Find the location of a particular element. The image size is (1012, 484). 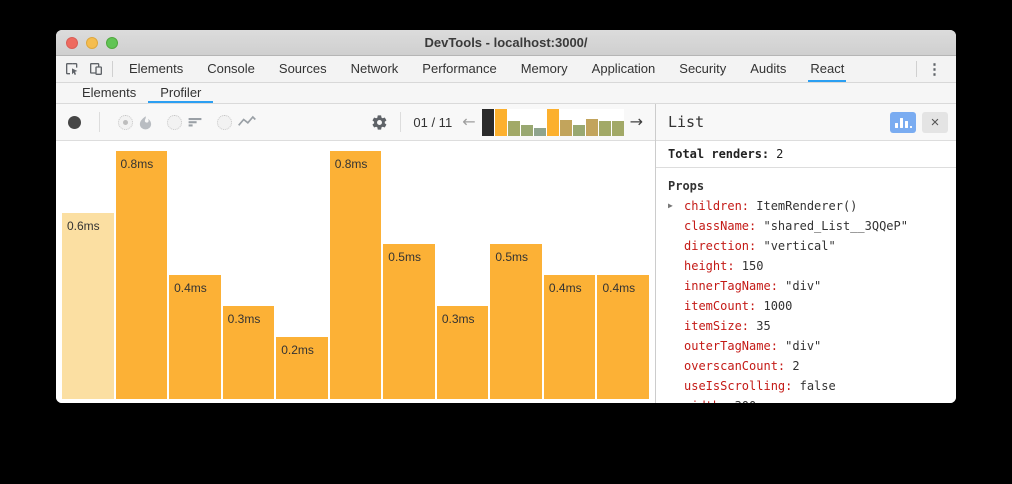

prop-value: 1000 is located at coordinates (778, 306).